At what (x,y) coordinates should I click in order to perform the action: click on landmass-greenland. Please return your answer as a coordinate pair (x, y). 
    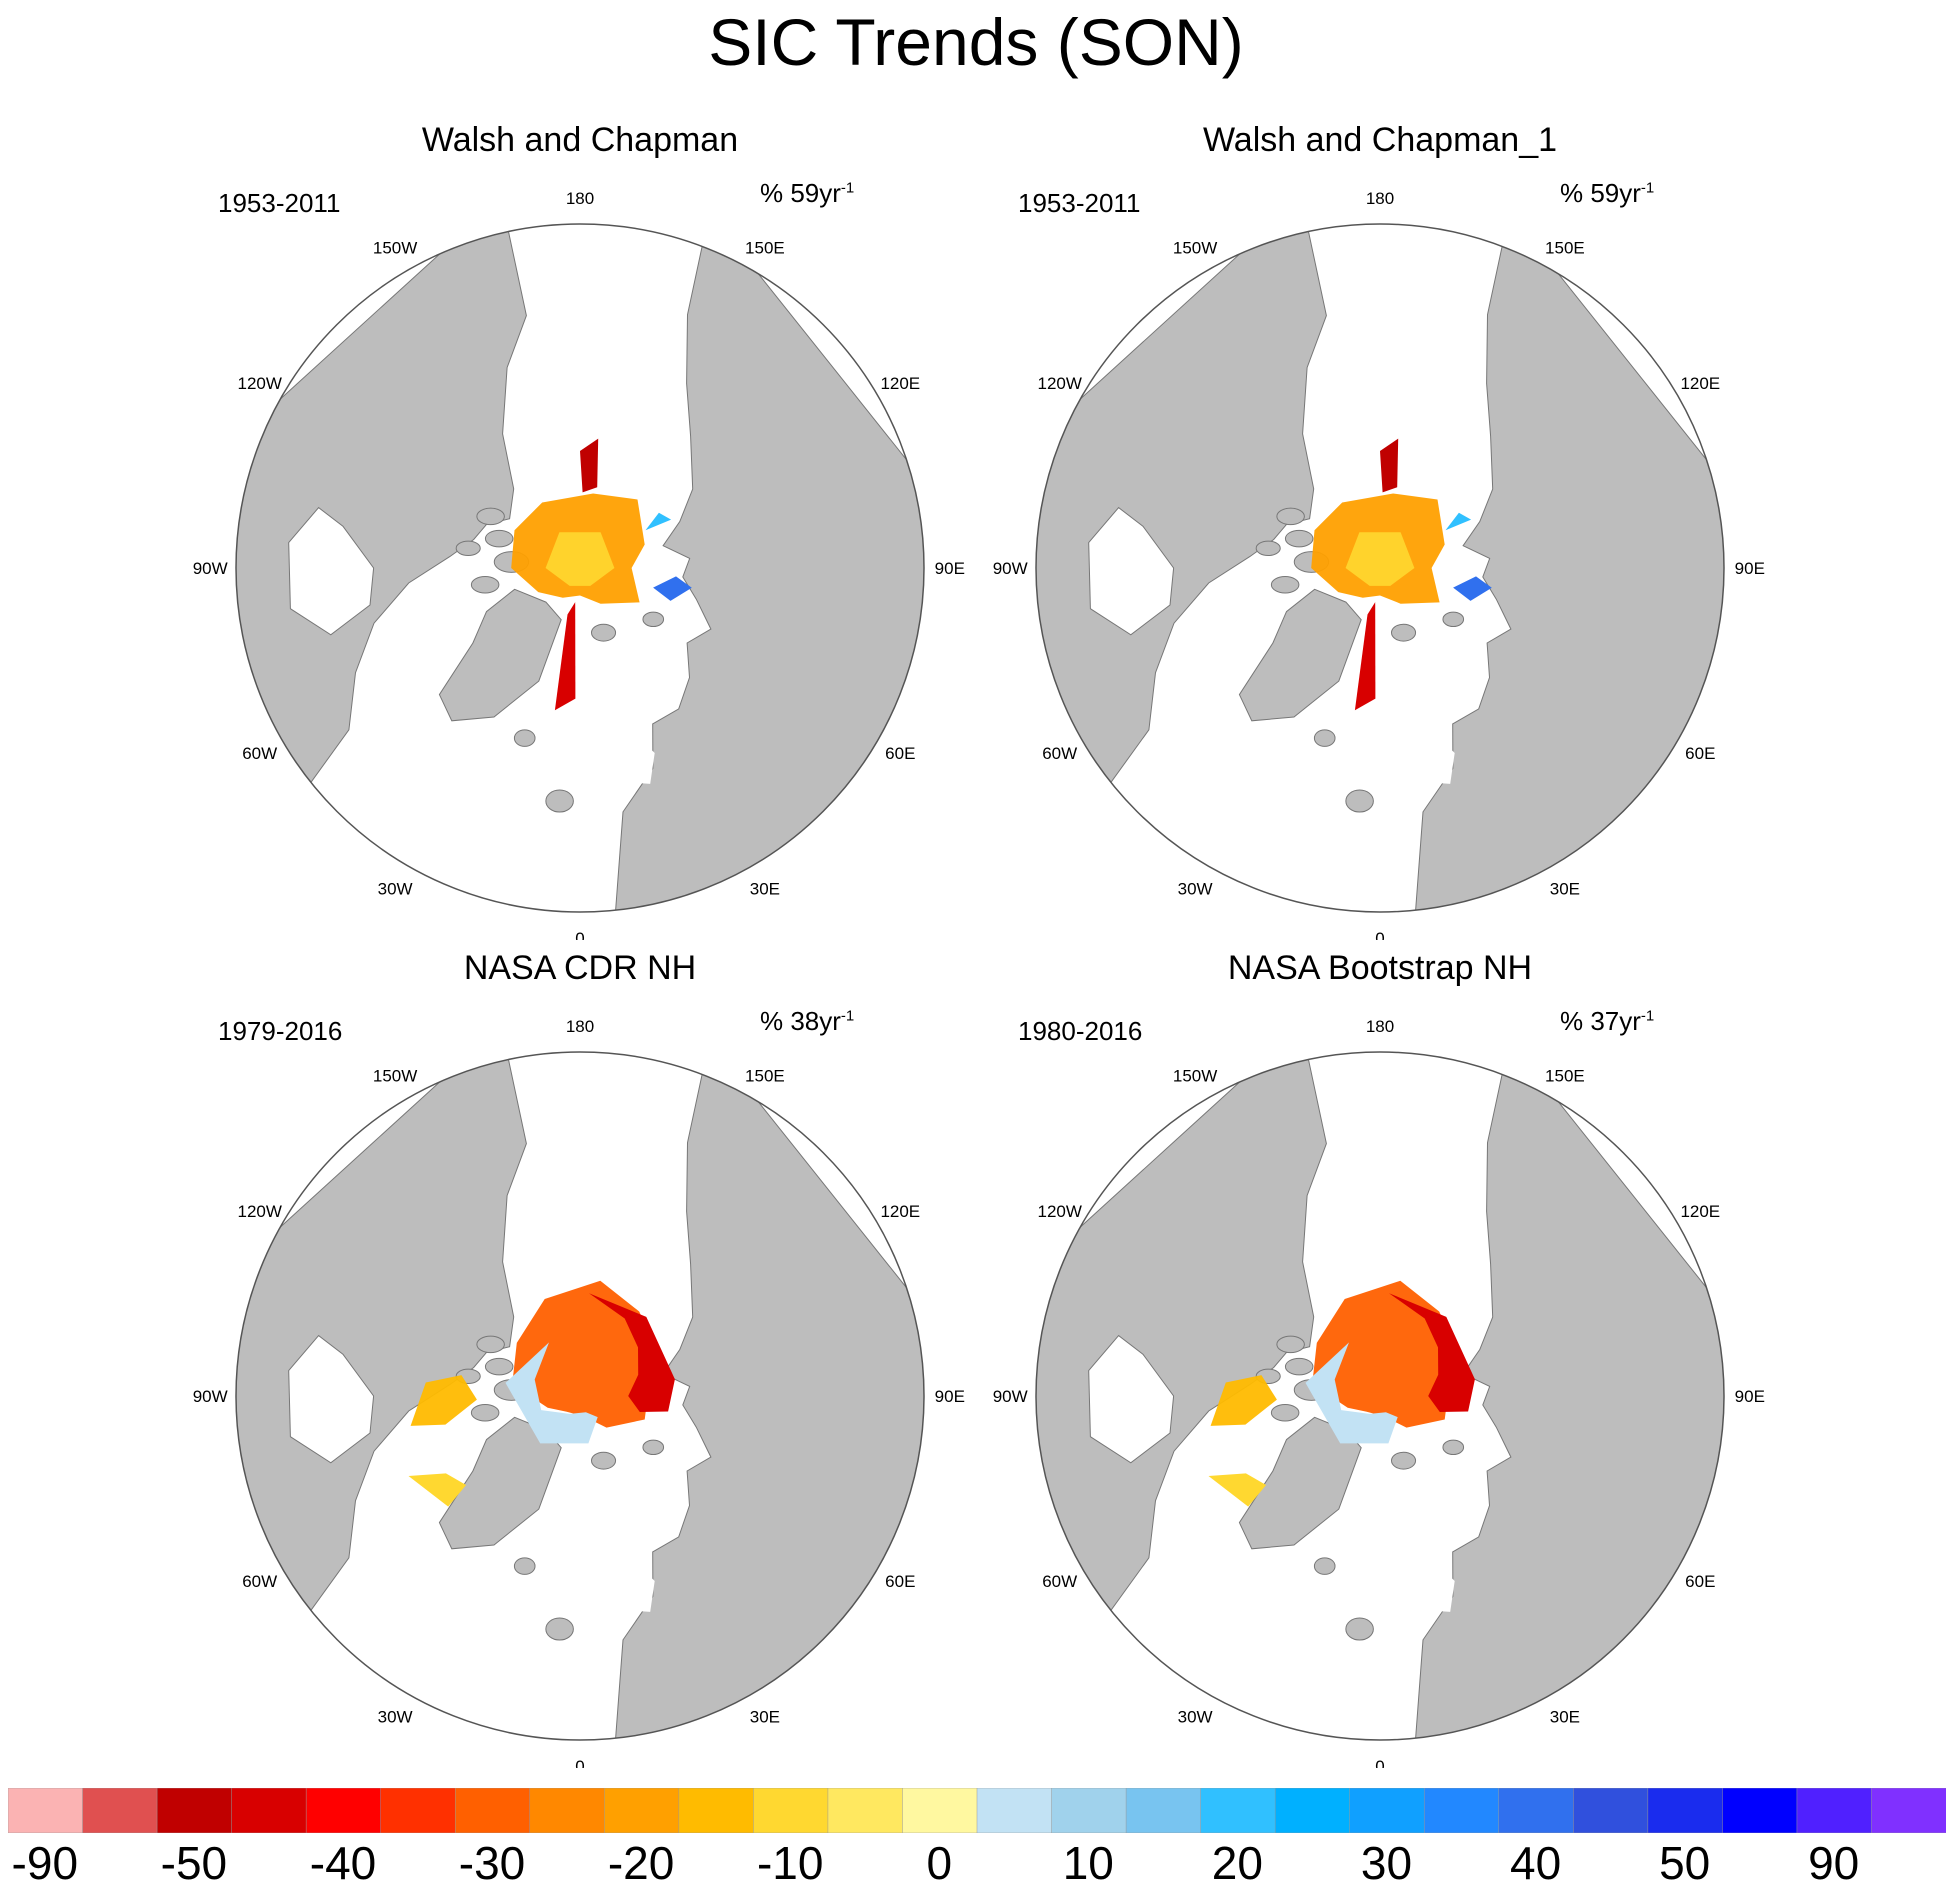
    Looking at the image, I should click on (1300, 655).